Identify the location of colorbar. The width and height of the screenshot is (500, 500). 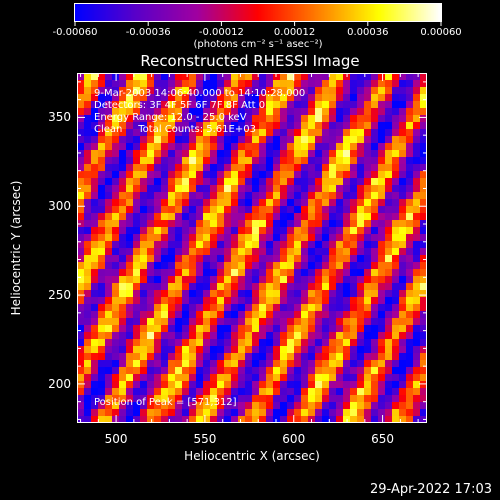
(258, 12).